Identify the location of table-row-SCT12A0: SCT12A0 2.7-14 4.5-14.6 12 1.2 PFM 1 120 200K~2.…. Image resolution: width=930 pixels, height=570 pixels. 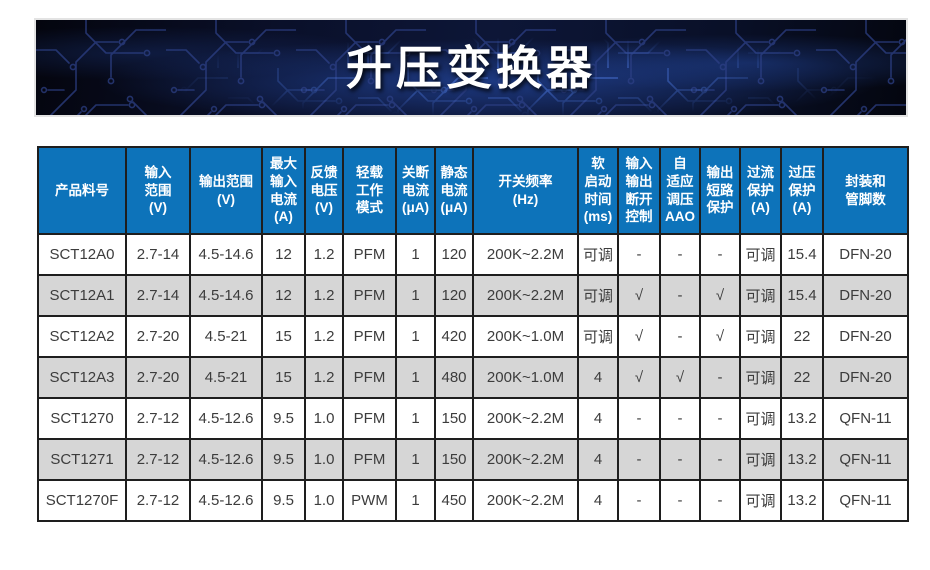
(473, 254).